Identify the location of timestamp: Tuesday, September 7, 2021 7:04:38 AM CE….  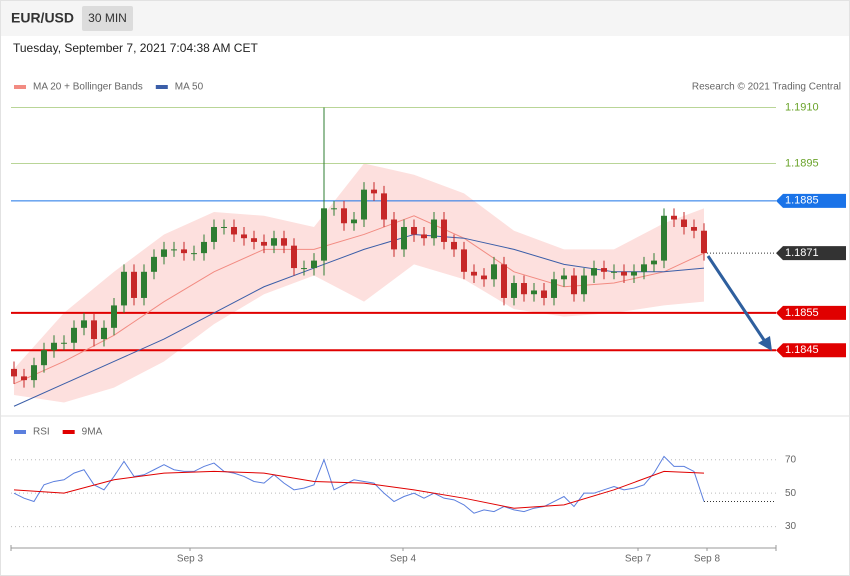
(135, 48).